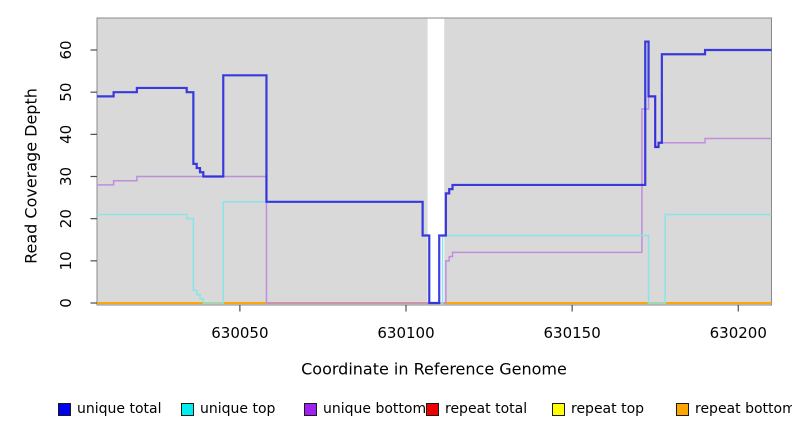 The width and height of the screenshot is (792, 432). I want to click on legend-label: unique top, so click(238, 409).